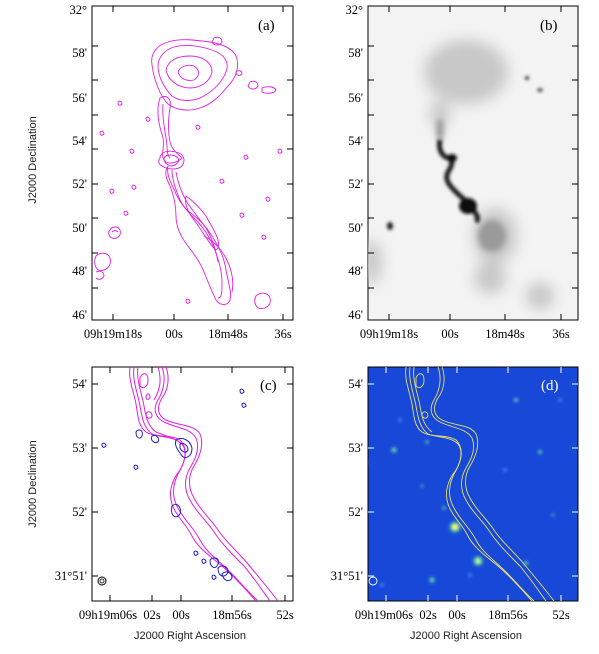  I want to click on panel-b-ra-tick-0: 09h19m18s, so click(389, 334).